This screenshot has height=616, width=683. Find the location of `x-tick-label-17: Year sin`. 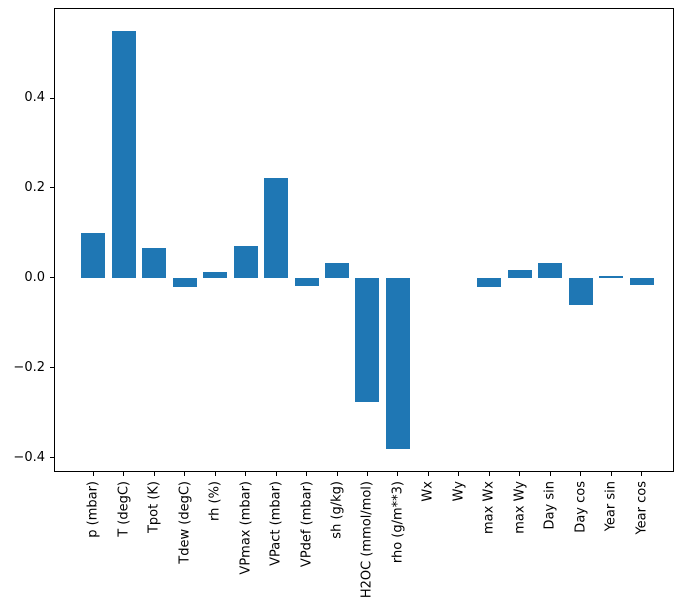

x-tick-label-17: Year sin is located at coordinates (611, 506).